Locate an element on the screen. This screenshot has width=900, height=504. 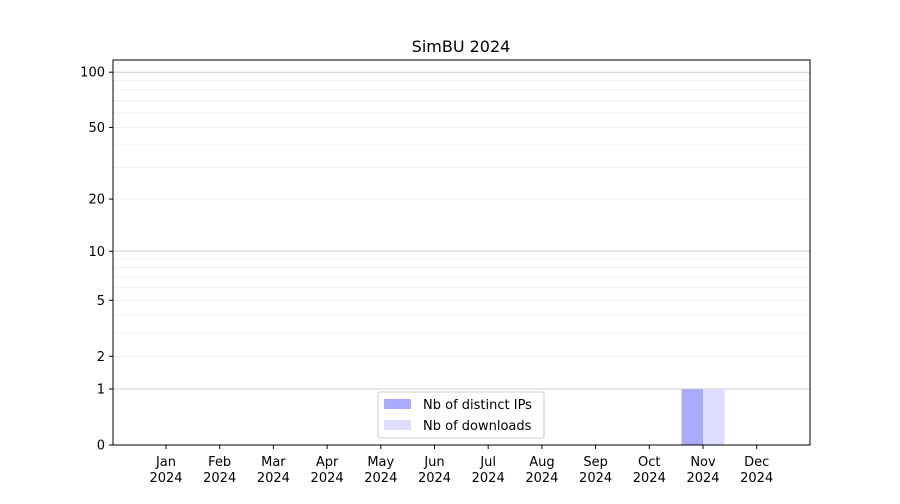
x-tick-label: May 2024 is located at coordinates (380, 470).